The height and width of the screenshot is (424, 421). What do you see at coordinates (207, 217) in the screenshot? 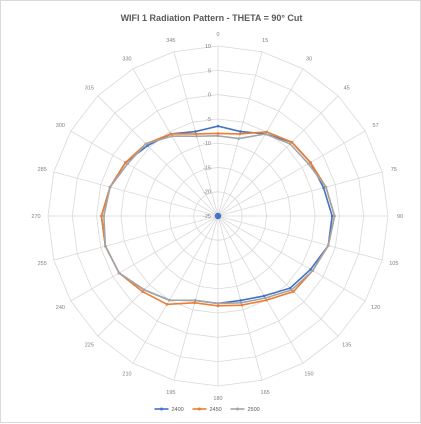
I see `radial-tick-label: -25` at bounding box center [207, 217].